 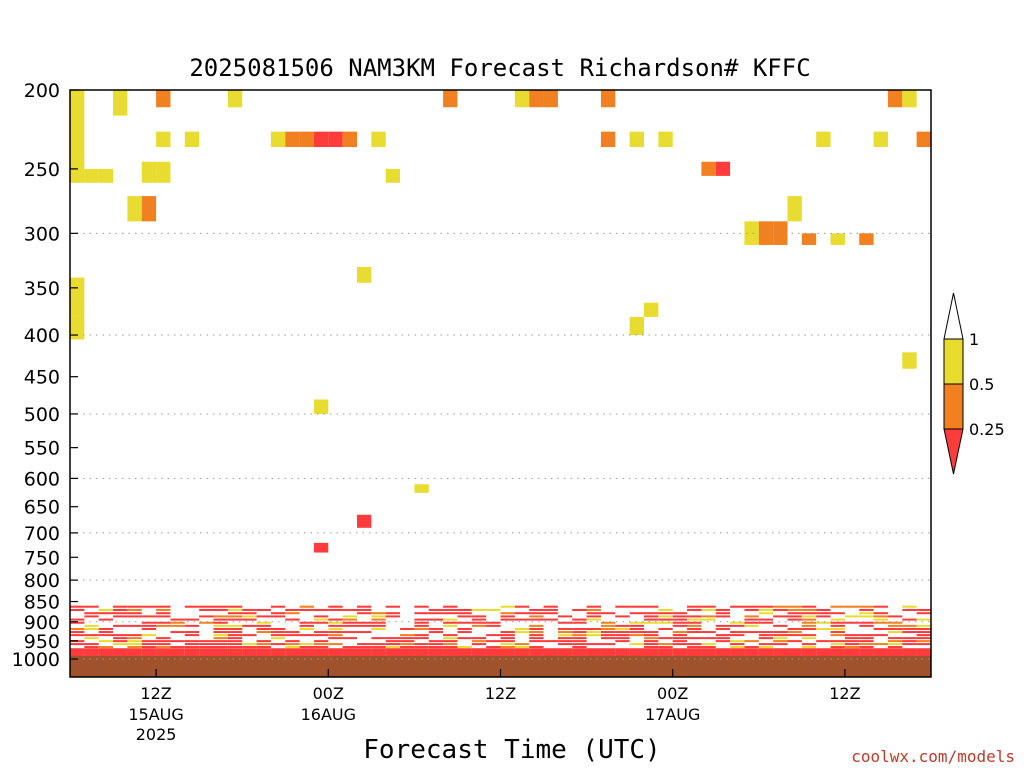 What do you see at coordinates (987, 429) in the screenshot?
I see `legend-level-label: 0.25` at bounding box center [987, 429].